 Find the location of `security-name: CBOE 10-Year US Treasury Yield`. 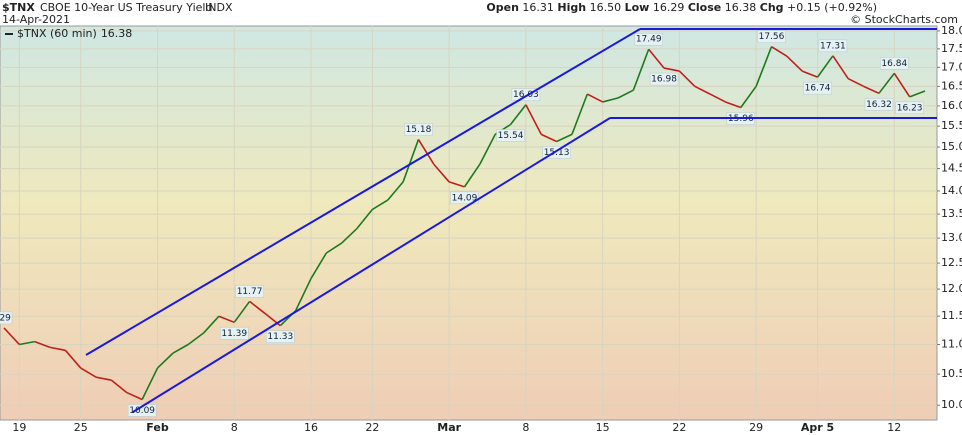

security-name: CBOE 10-Year US Treasury Yield is located at coordinates (126, 7).